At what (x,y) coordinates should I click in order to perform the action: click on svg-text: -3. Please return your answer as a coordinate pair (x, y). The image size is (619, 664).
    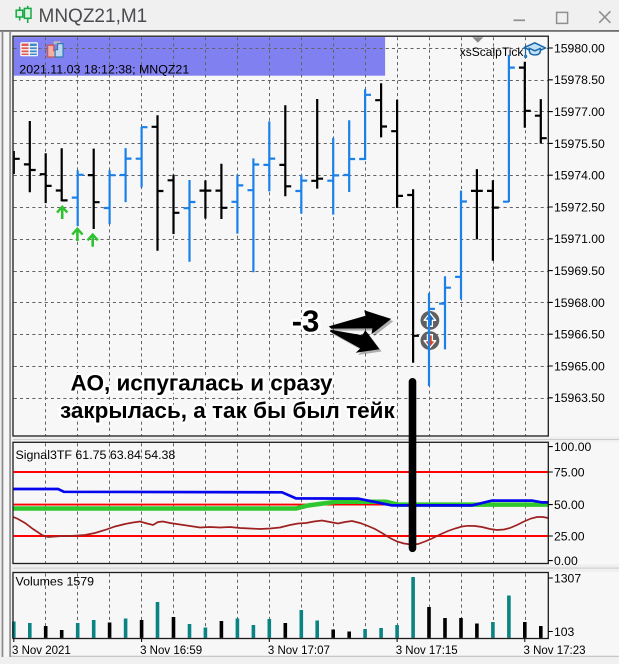
    Looking at the image, I should click on (306, 321).